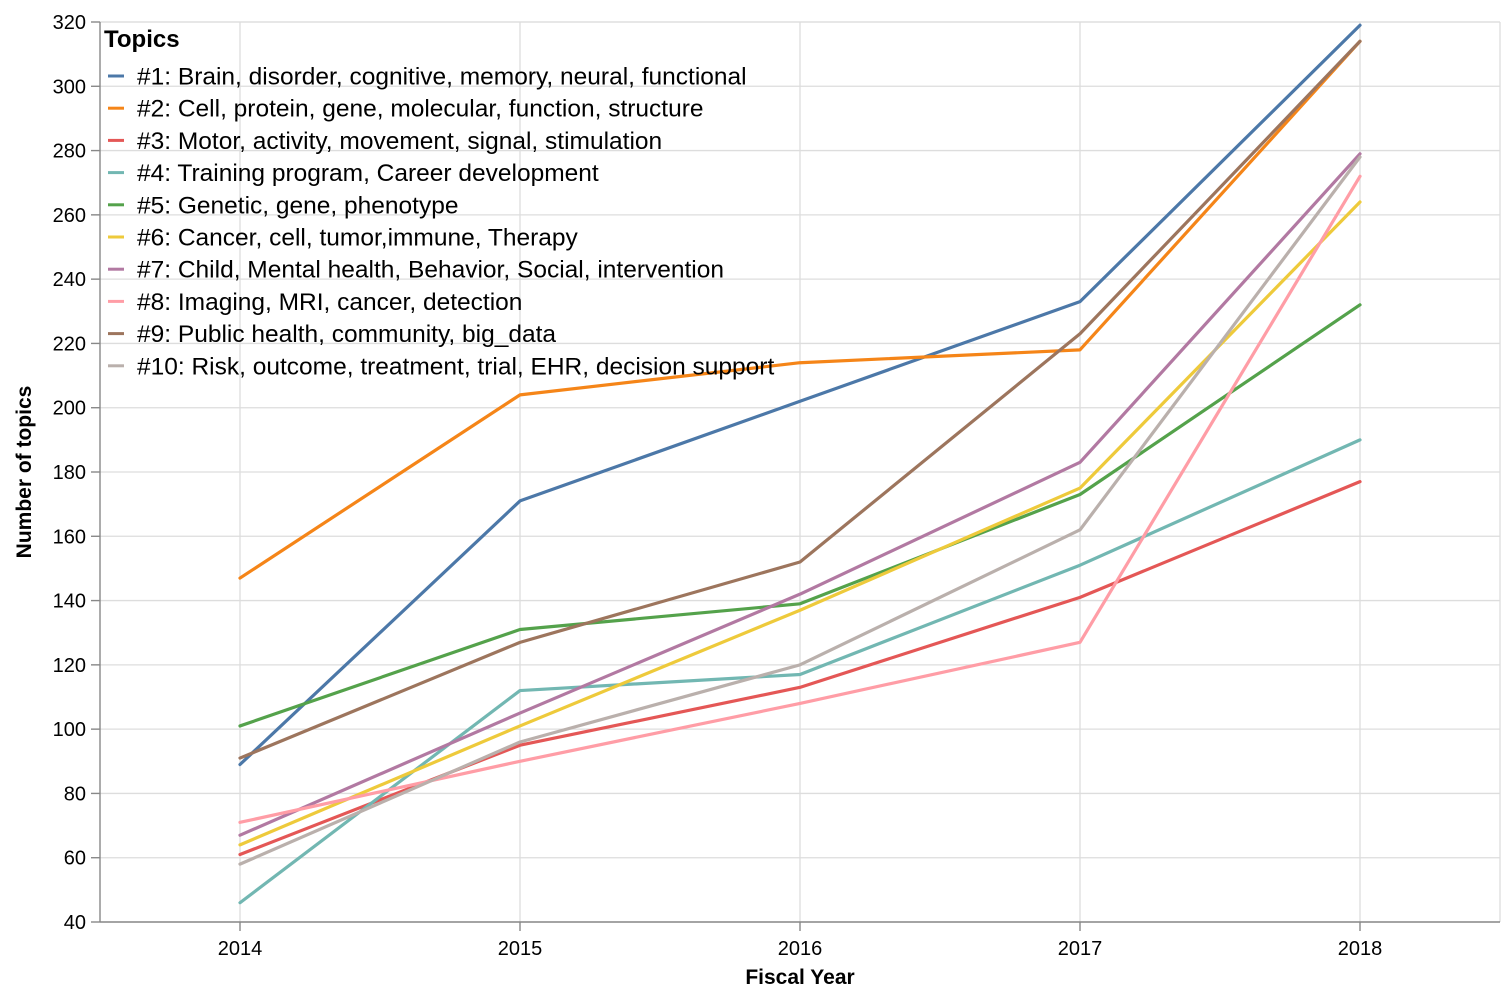 The height and width of the screenshot is (998, 1510). What do you see at coordinates (69, 409) in the screenshot?
I see `y-tick-label: 200` at bounding box center [69, 409].